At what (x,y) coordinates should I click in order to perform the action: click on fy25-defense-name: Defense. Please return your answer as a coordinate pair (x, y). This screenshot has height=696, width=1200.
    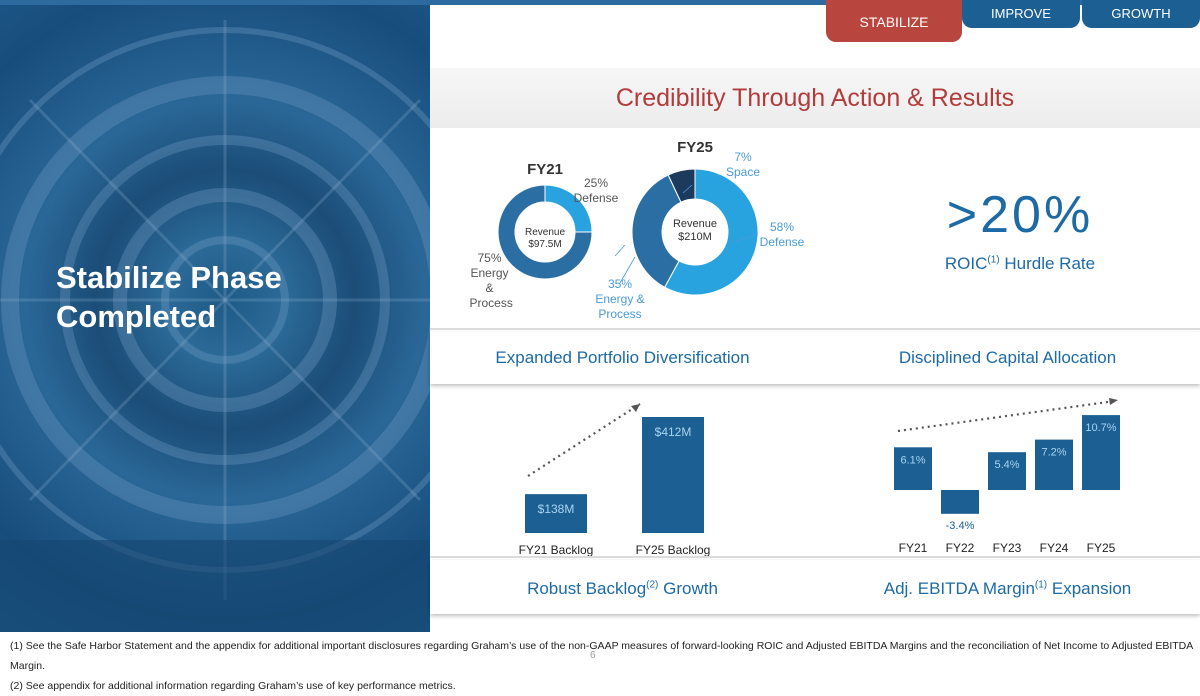
    Looking at the image, I should click on (782, 242).